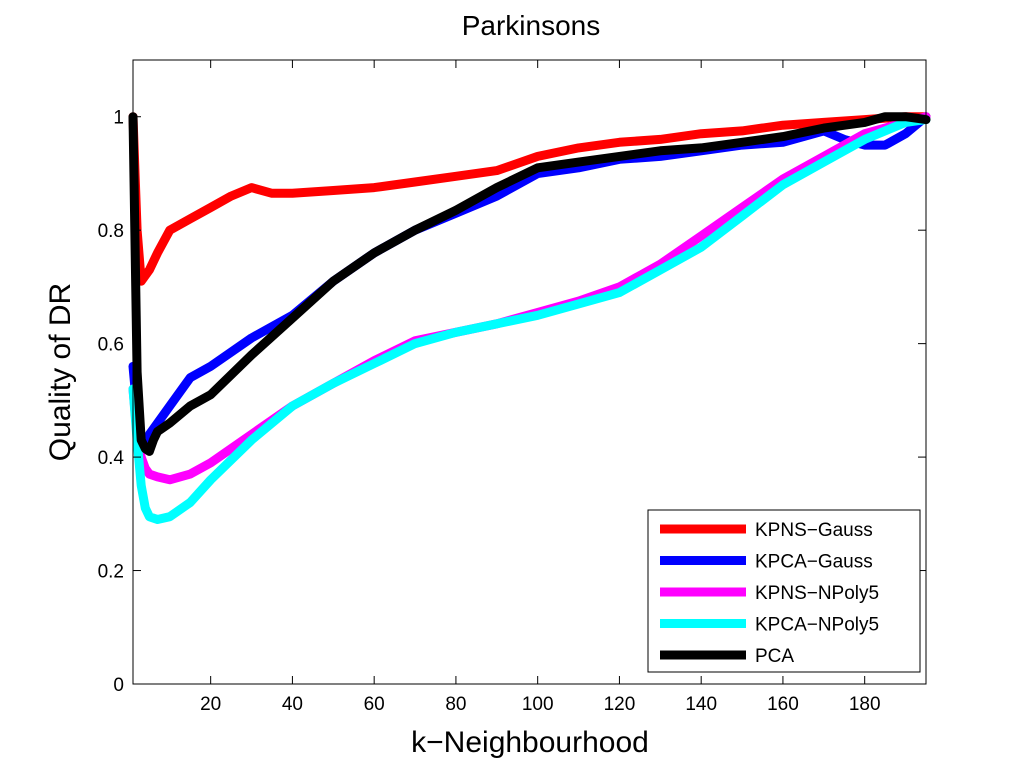  What do you see at coordinates (210, 704) in the screenshot?
I see `x-tick-label: 20` at bounding box center [210, 704].